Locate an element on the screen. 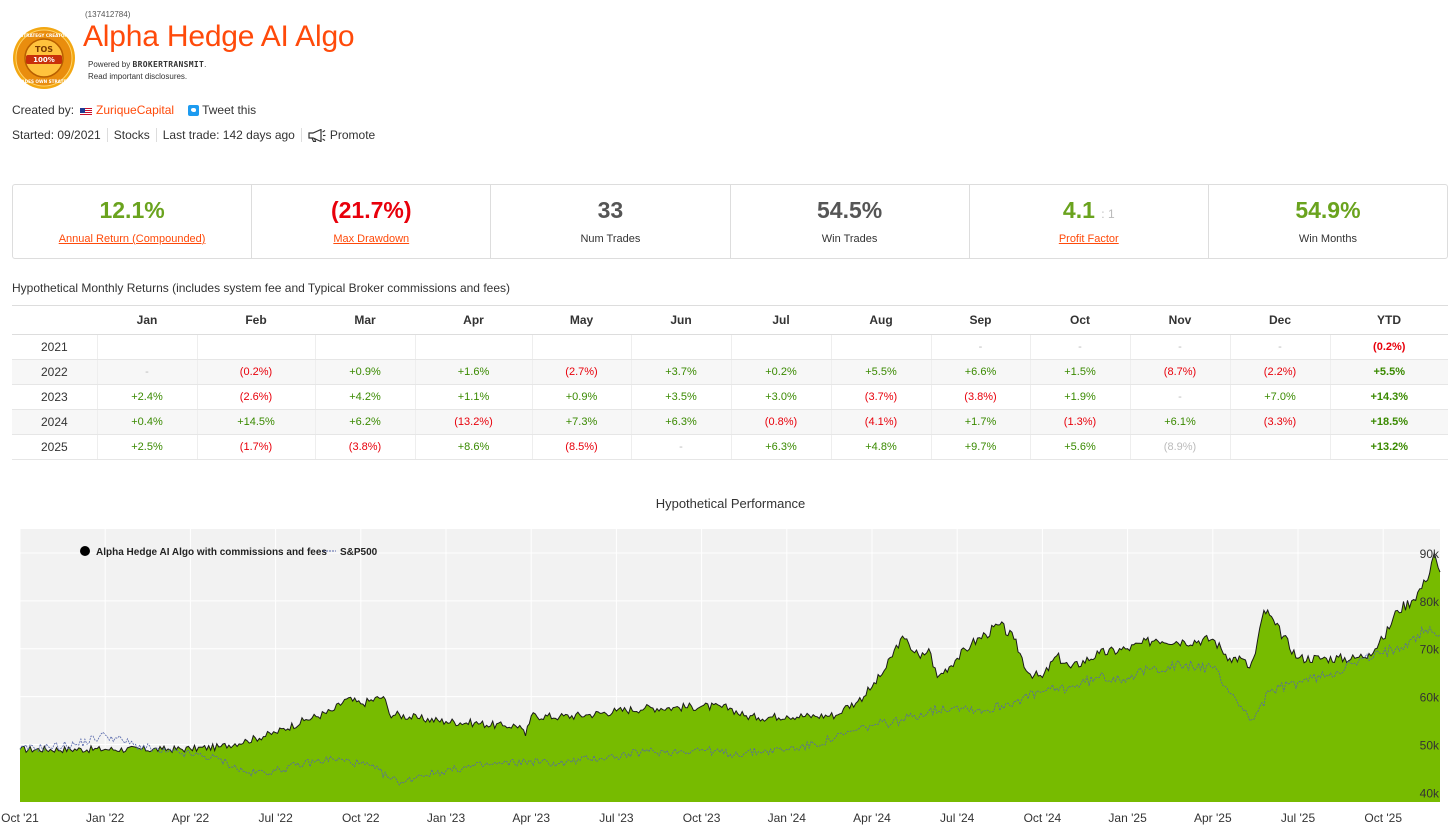 This screenshot has height=834, width=1456. x-tick-label: Jul '22 is located at coordinates (275, 818).